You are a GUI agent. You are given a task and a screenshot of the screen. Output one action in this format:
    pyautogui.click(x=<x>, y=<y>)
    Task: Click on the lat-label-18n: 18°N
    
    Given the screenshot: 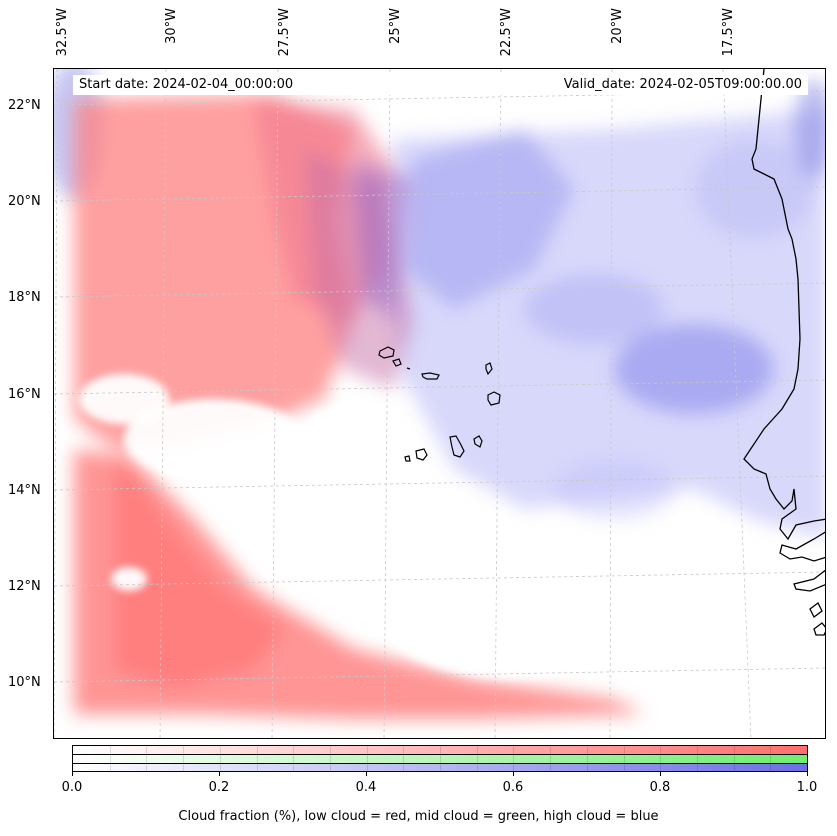 What is the action you would take?
    pyautogui.click(x=24, y=297)
    